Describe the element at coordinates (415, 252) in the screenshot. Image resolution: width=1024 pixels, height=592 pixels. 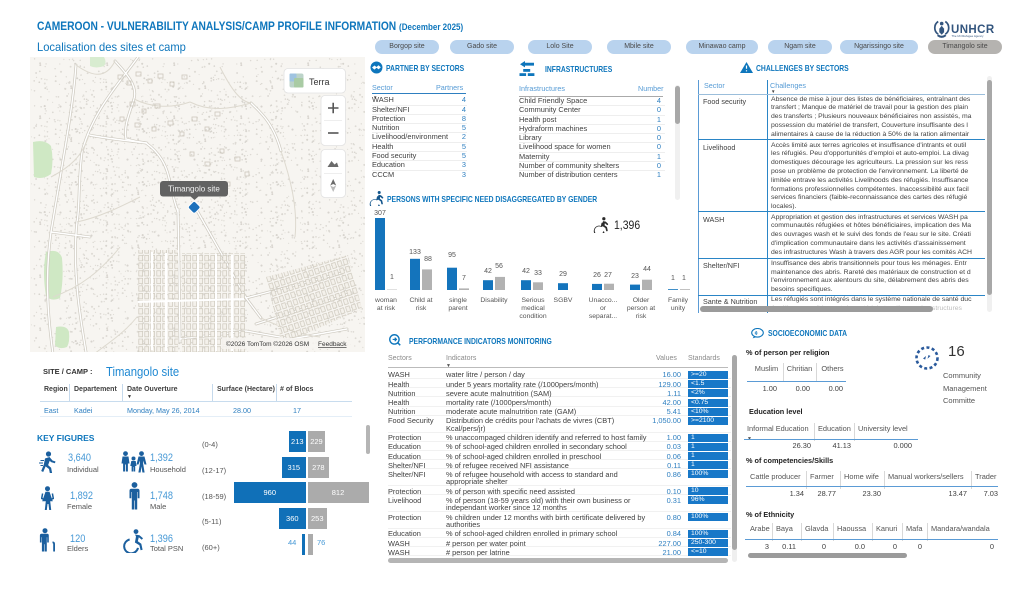
I see `svg-text: 133` at that location.